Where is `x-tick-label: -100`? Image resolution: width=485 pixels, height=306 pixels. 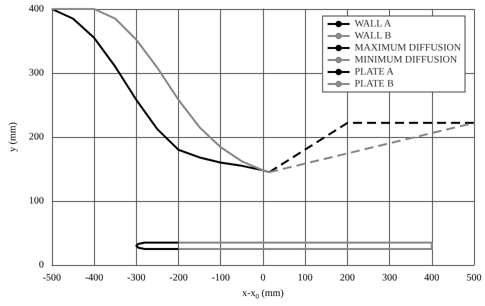 x-tick-label: -100 is located at coordinates (221, 278).